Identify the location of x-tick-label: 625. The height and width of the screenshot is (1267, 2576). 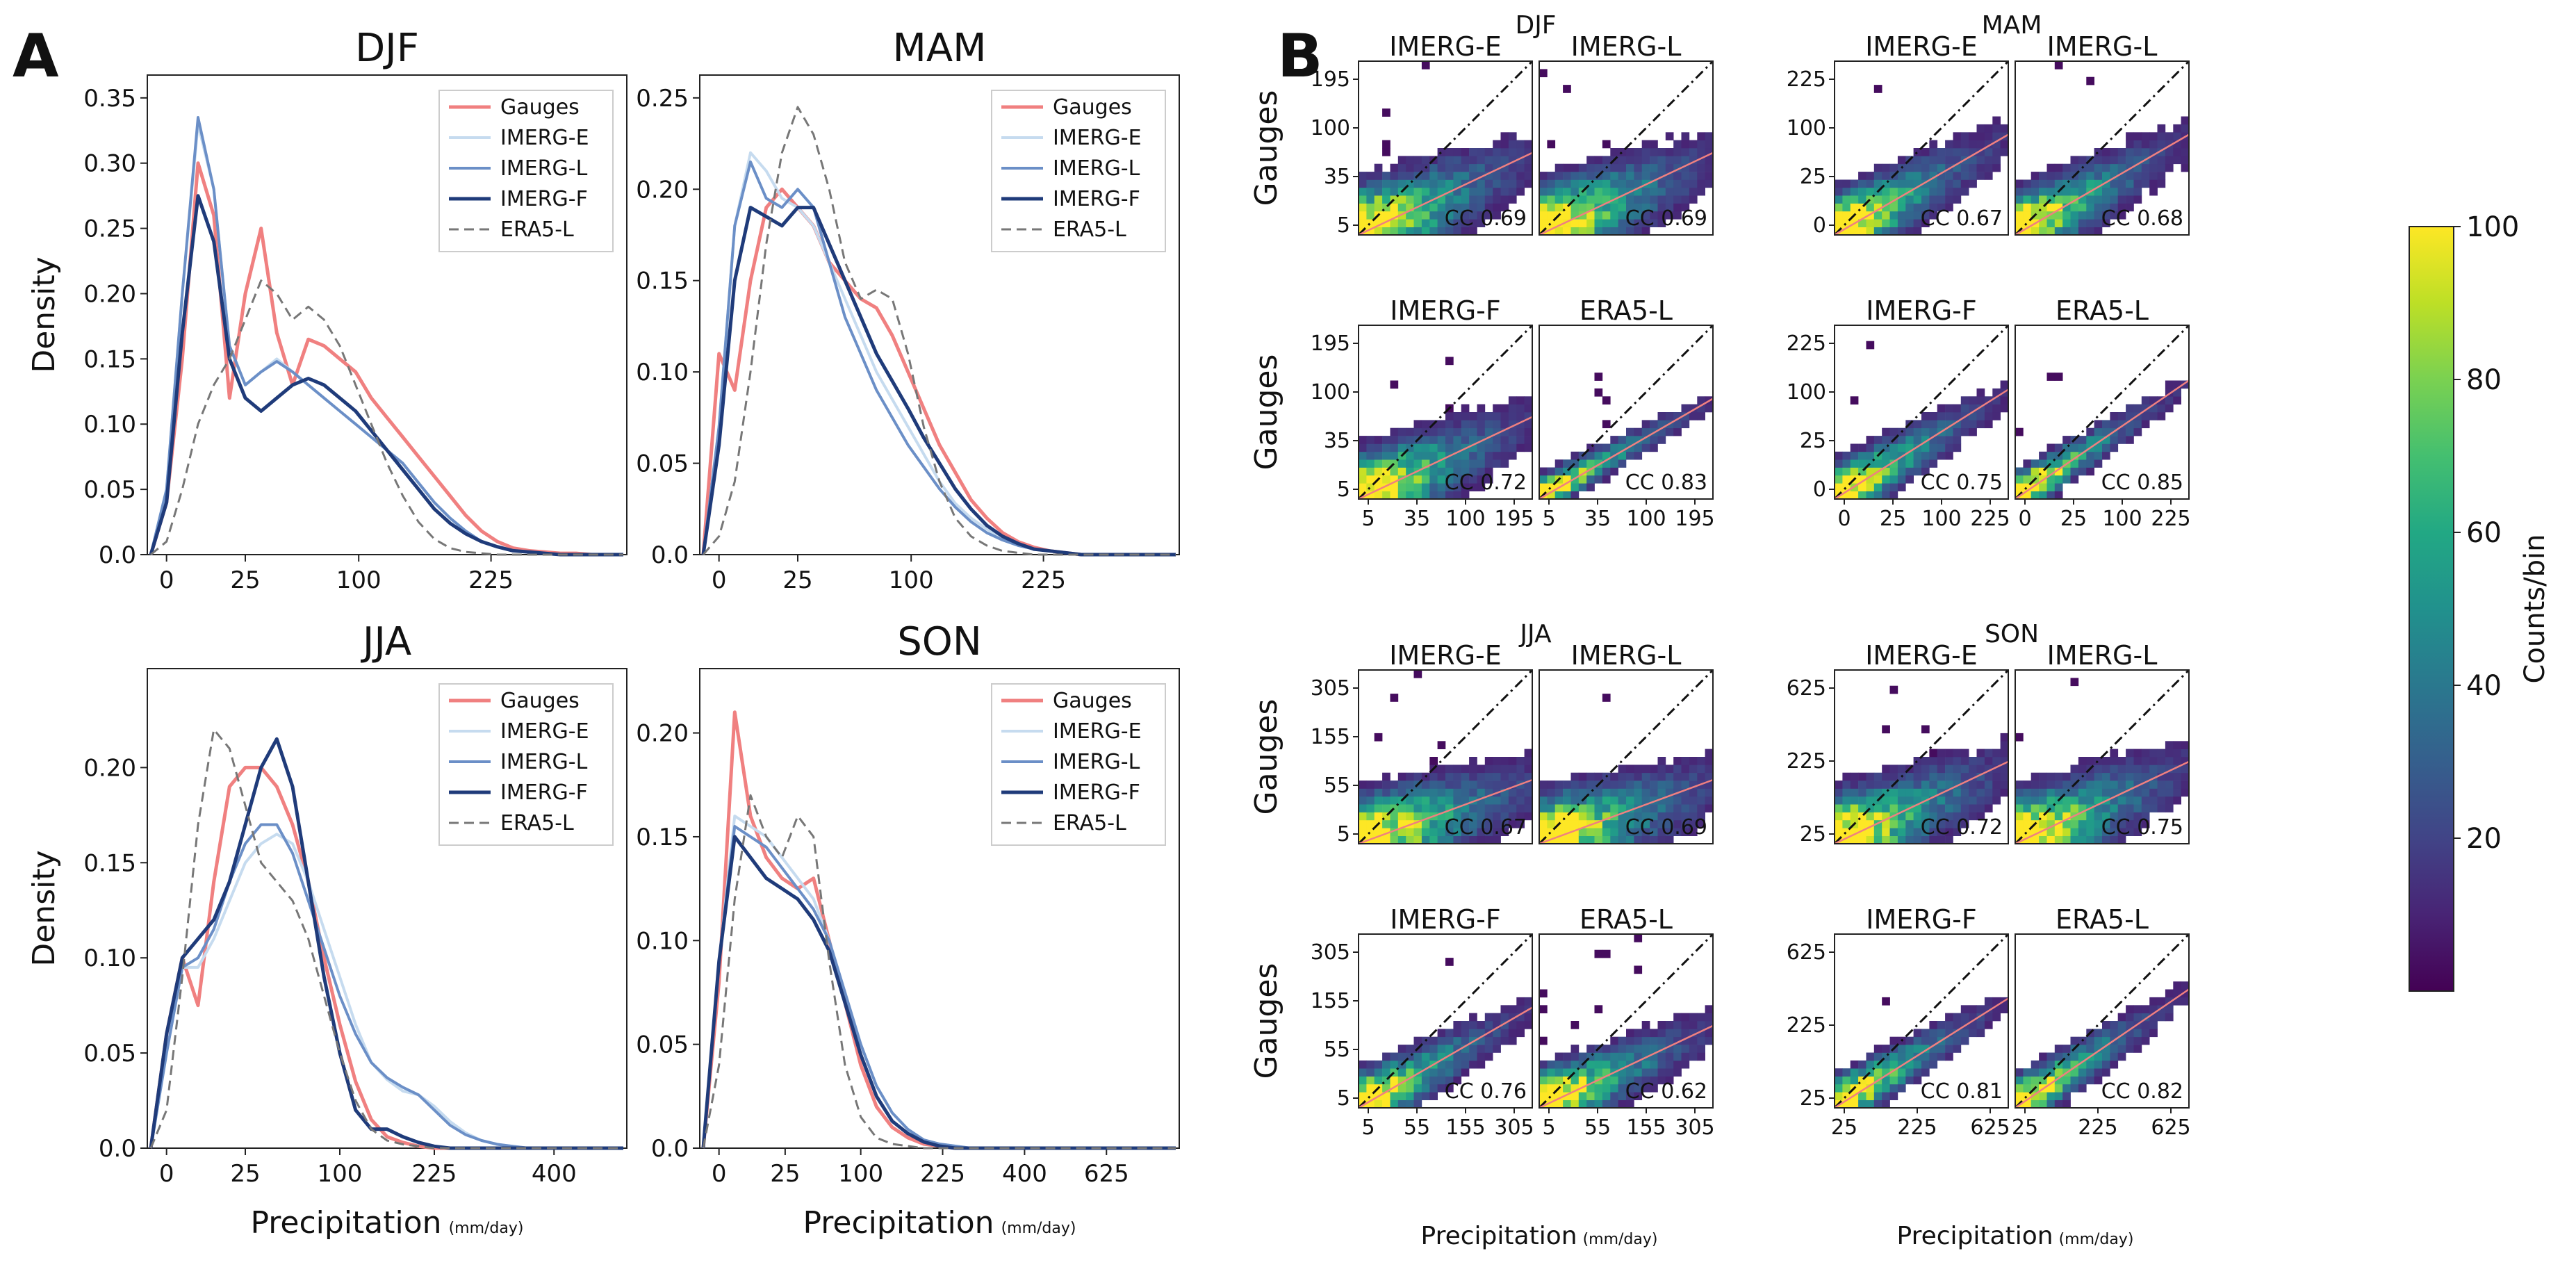
(1106, 1174).